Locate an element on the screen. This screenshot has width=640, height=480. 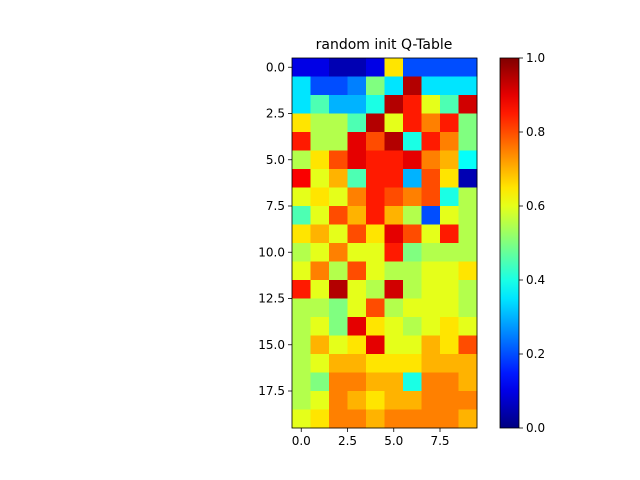
heatmap-cell-r19-c7 is located at coordinates (431, 419).